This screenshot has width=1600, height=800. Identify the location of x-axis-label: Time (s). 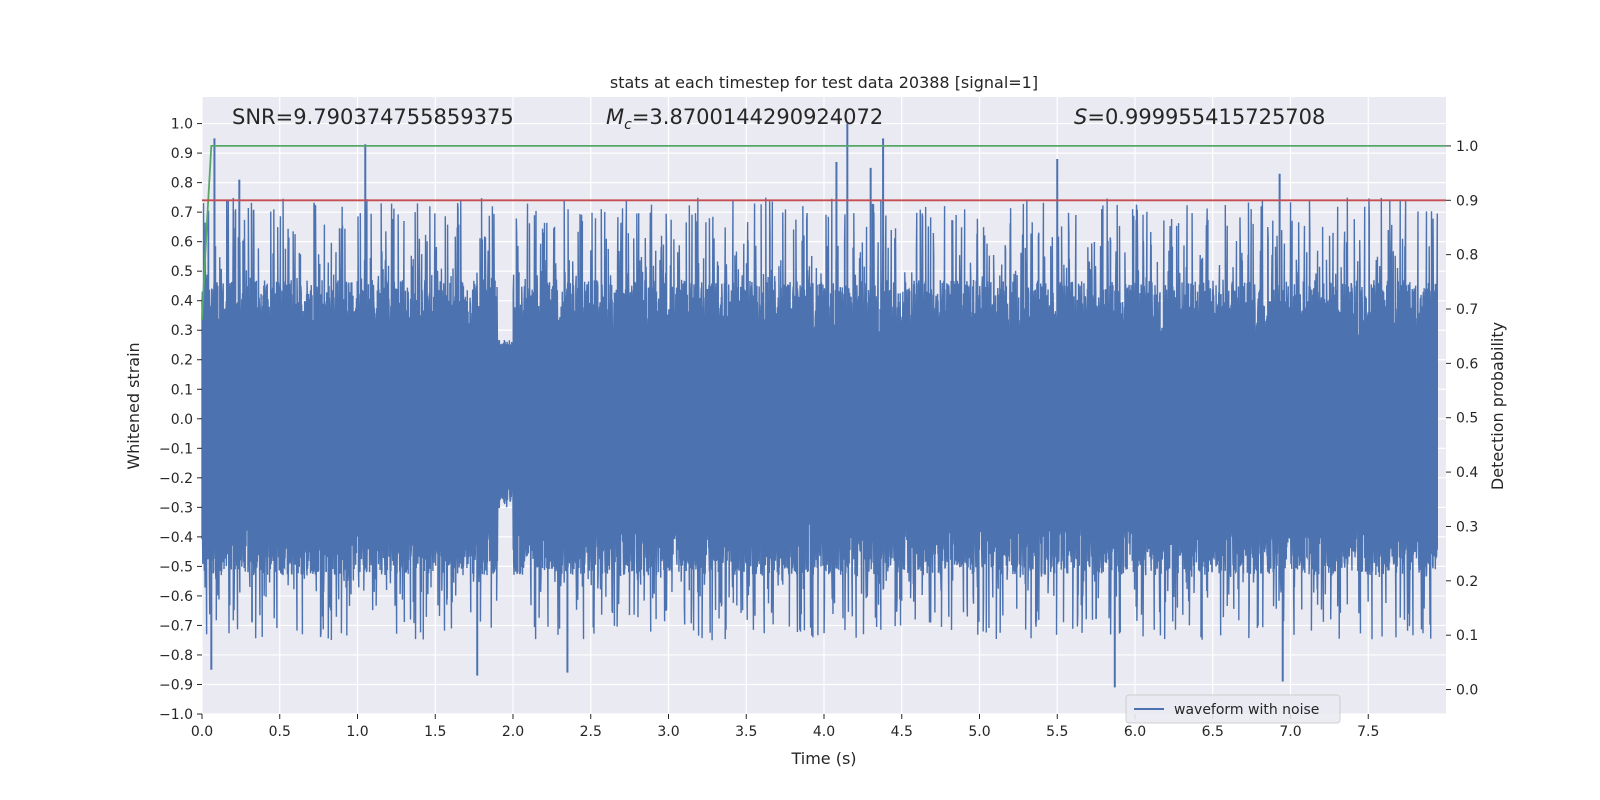
(823, 758).